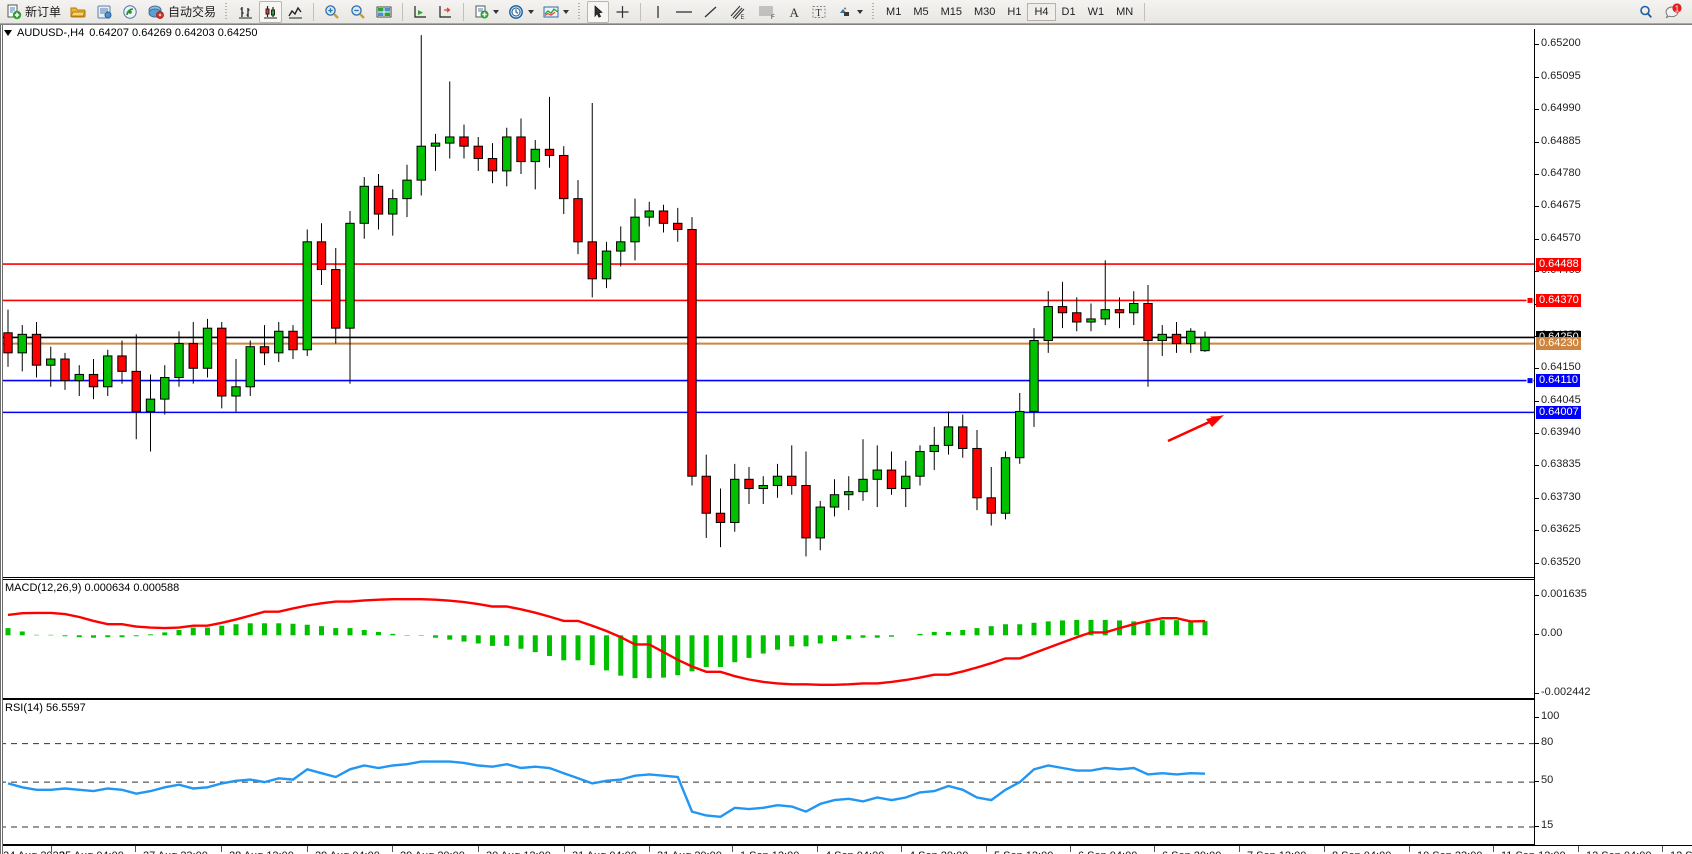 Image resolution: width=1692 pixels, height=854 pixels. Describe the element at coordinates (1547, 825) in the screenshot. I see `rsi-tick-label: 15` at that location.